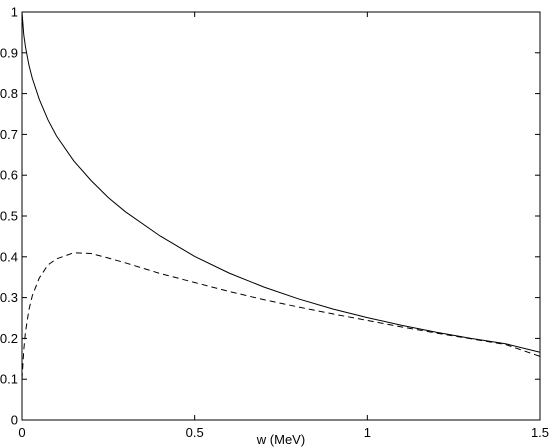  What do you see at coordinates (14, 420) in the screenshot?
I see `y-tick-label: 0` at bounding box center [14, 420].